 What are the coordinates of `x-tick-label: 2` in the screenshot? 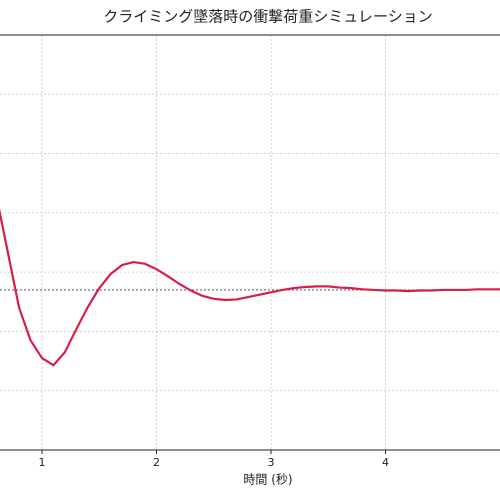 It's located at (156, 462).